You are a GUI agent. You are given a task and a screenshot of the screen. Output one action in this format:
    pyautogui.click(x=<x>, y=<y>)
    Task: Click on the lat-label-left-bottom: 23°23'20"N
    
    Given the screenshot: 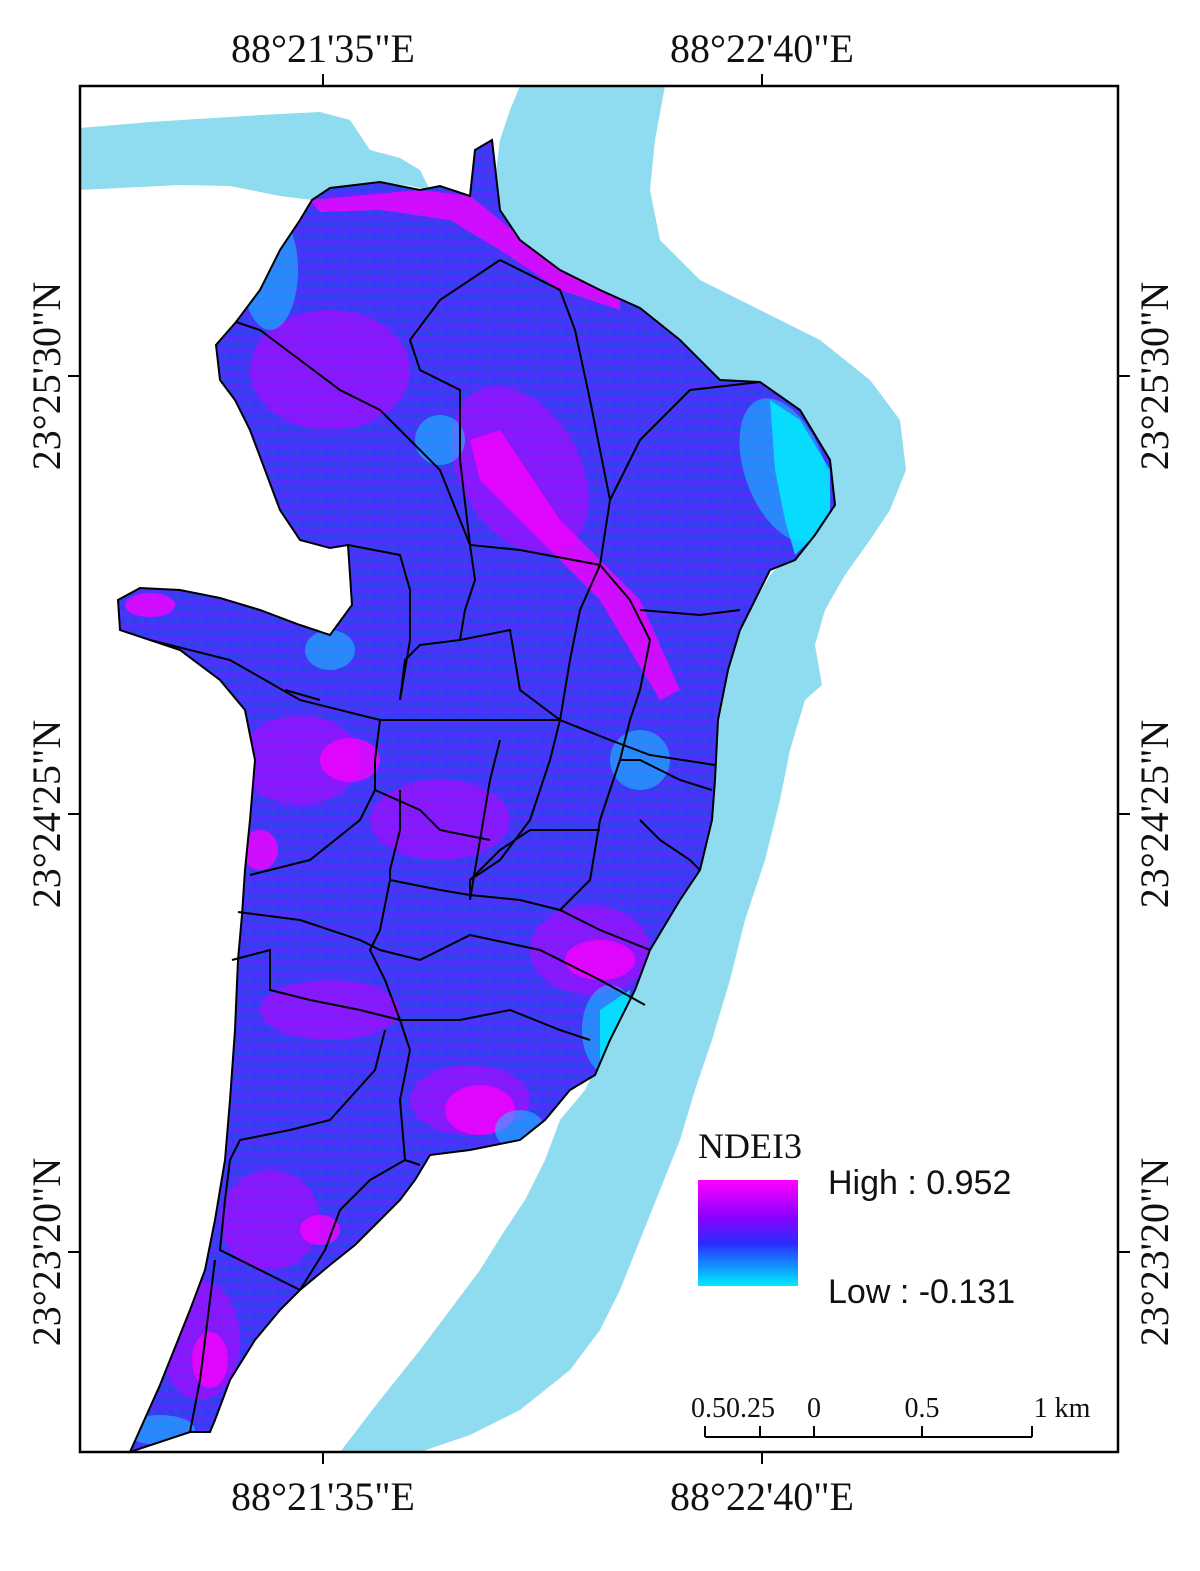 What is the action you would take?
    pyautogui.click(x=46, y=1252)
    